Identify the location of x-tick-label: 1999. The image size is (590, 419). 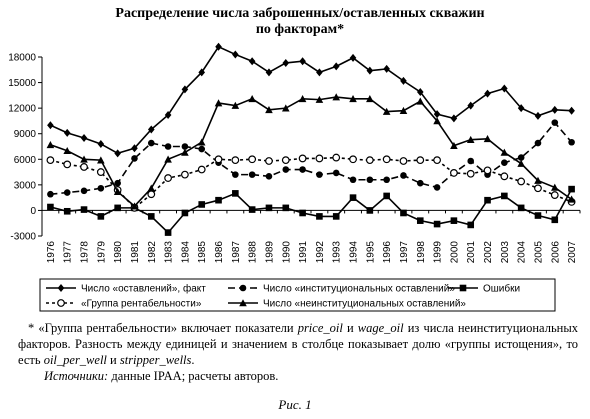
(438, 252).